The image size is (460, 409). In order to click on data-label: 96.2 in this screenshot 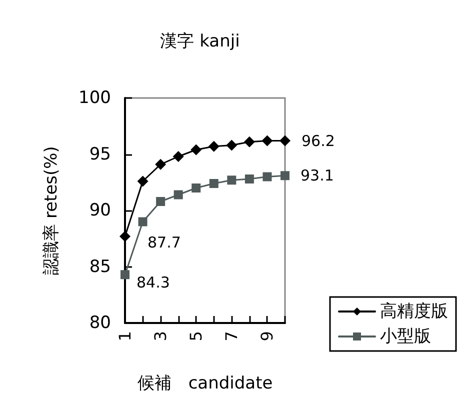, I will do `click(318, 141)`.